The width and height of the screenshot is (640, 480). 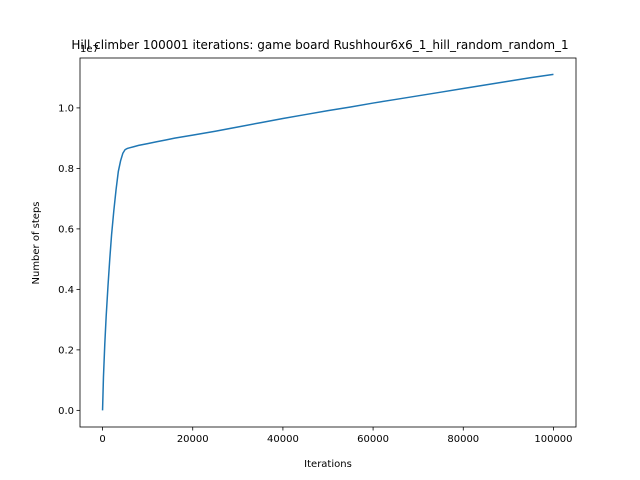 I want to click on offset-text: 1e7, so click(x=89, y=49).